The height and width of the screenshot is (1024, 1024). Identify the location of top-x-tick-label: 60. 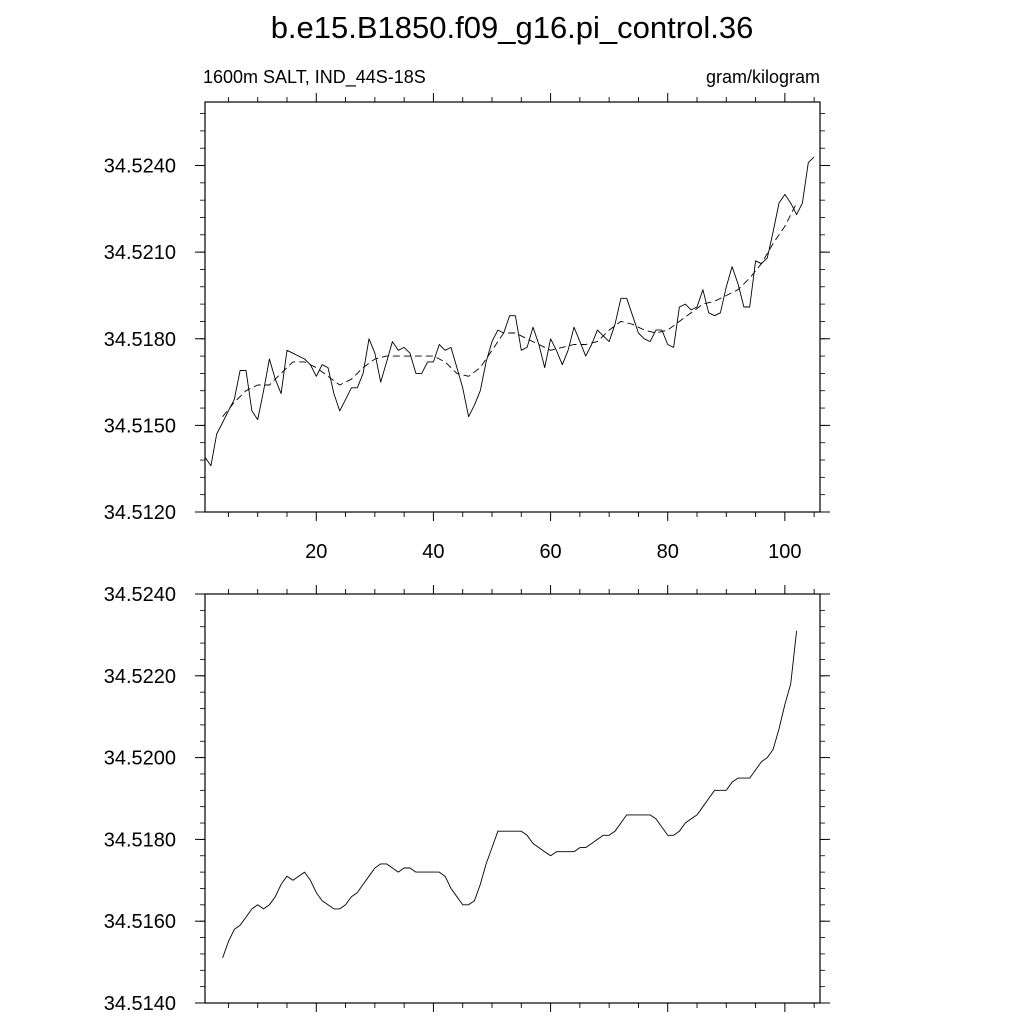
(550, 552).